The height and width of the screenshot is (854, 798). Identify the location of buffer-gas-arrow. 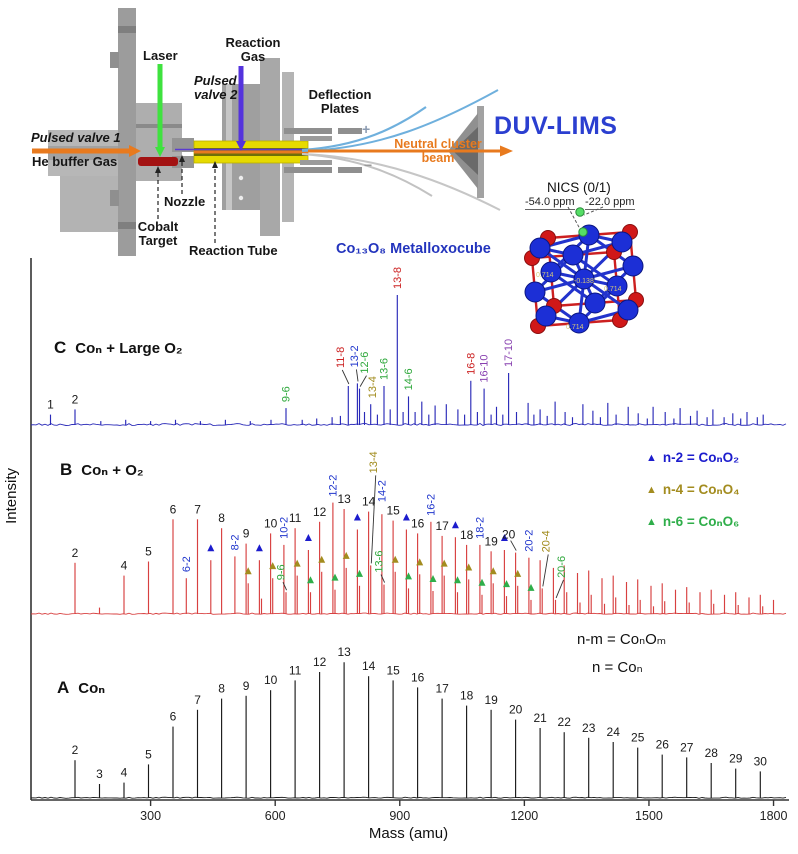
(86, 151).